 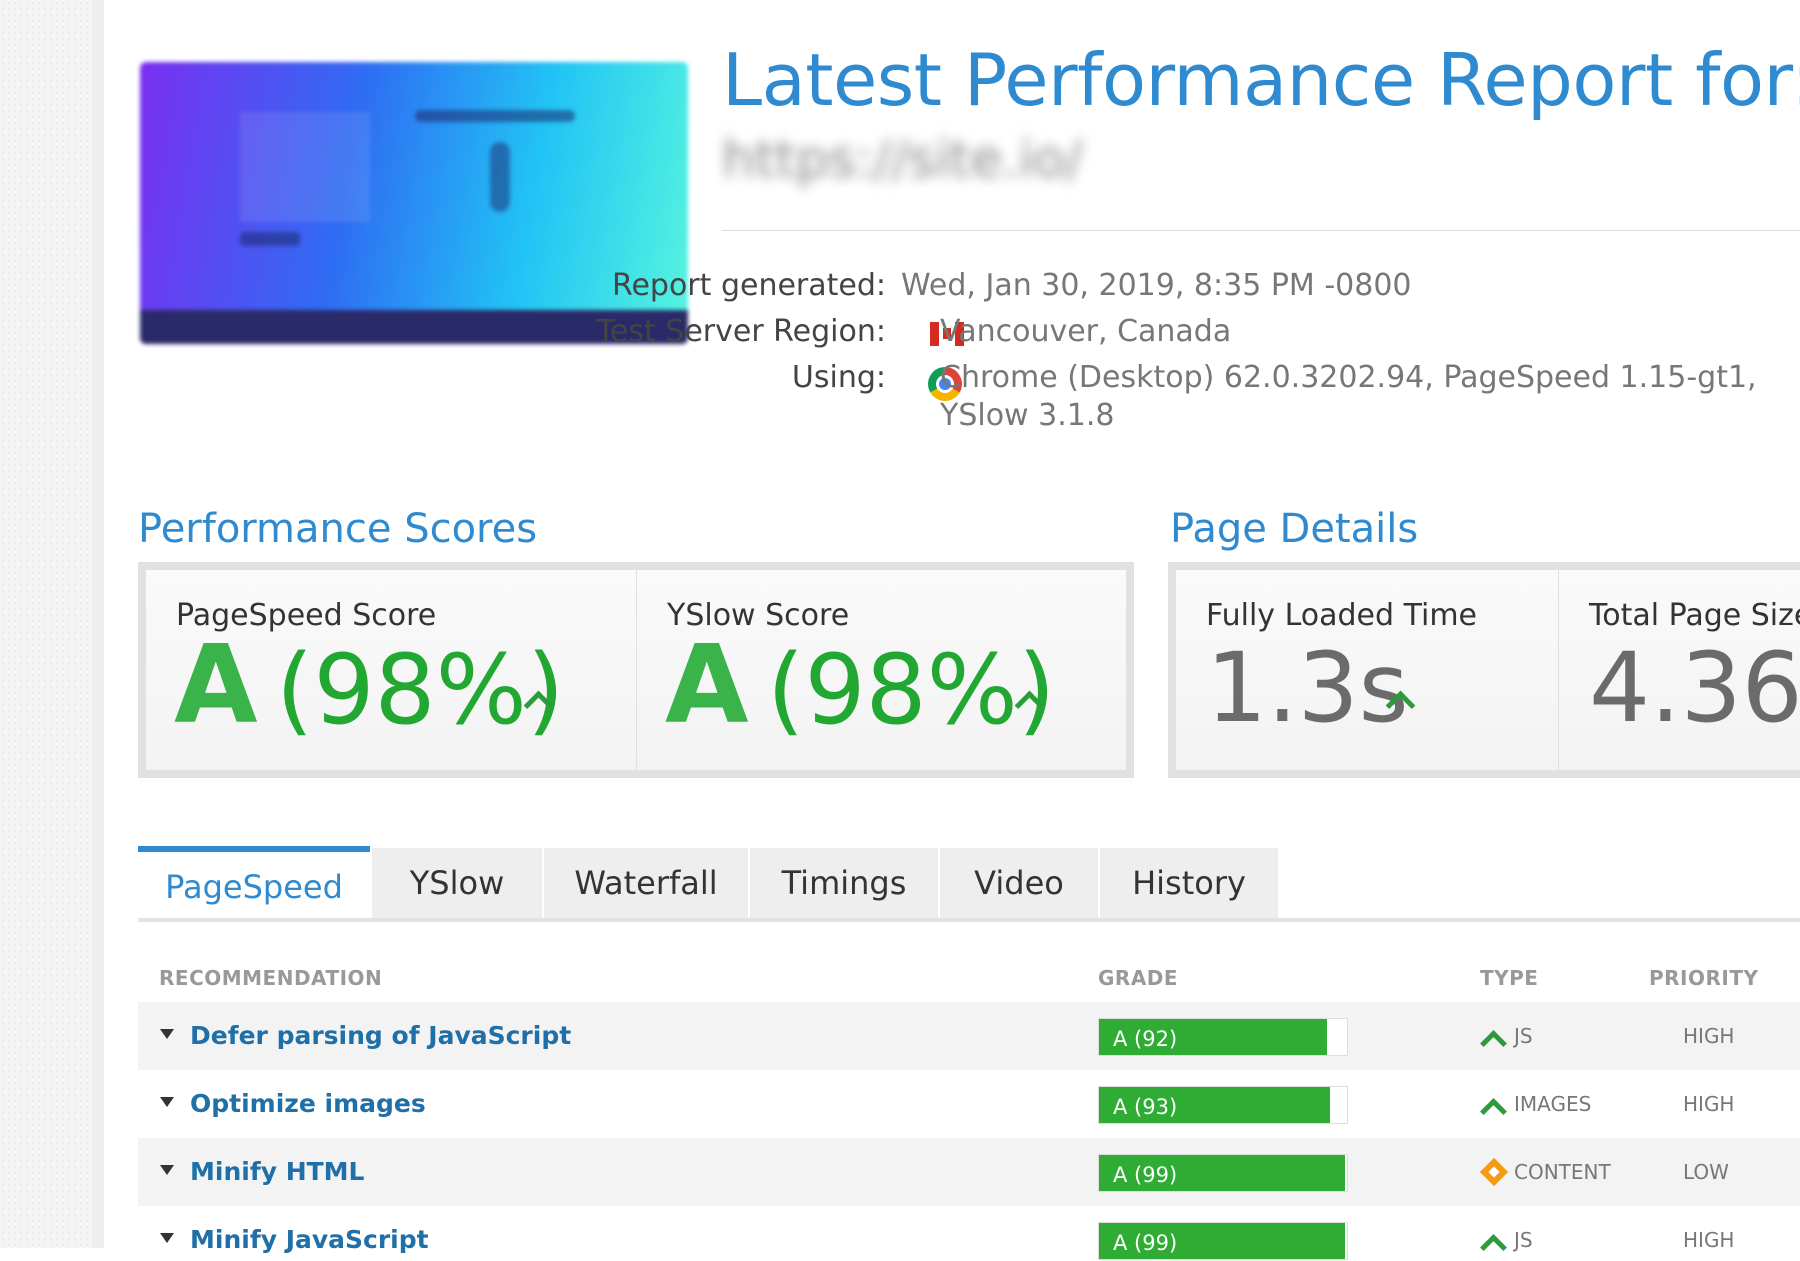 What do you see at coordinates (1261, 230) in the screenshot?
I see `title-divider` at bounding box center [1261, 230].